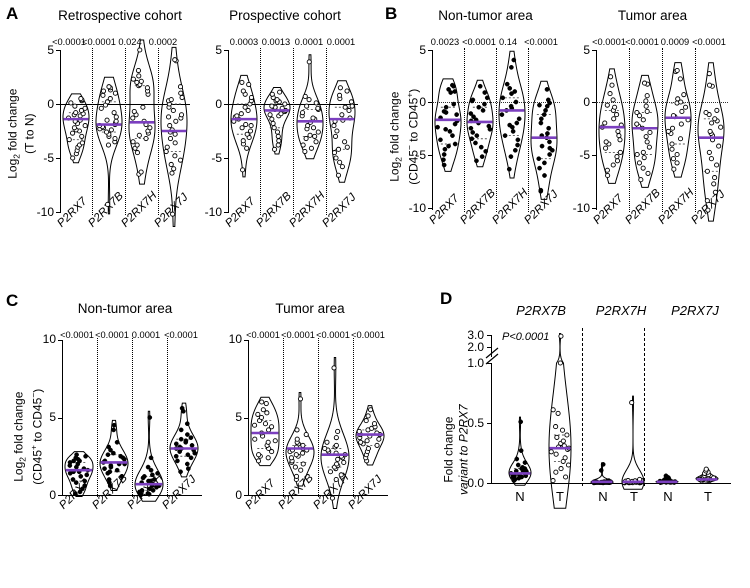 This screenshot has width=750, height=588. What do you see at coordinates (594, 209) in the screenshot?
I see `panel-b-plot2-tick-neg10` at bounding box center [594, 209].